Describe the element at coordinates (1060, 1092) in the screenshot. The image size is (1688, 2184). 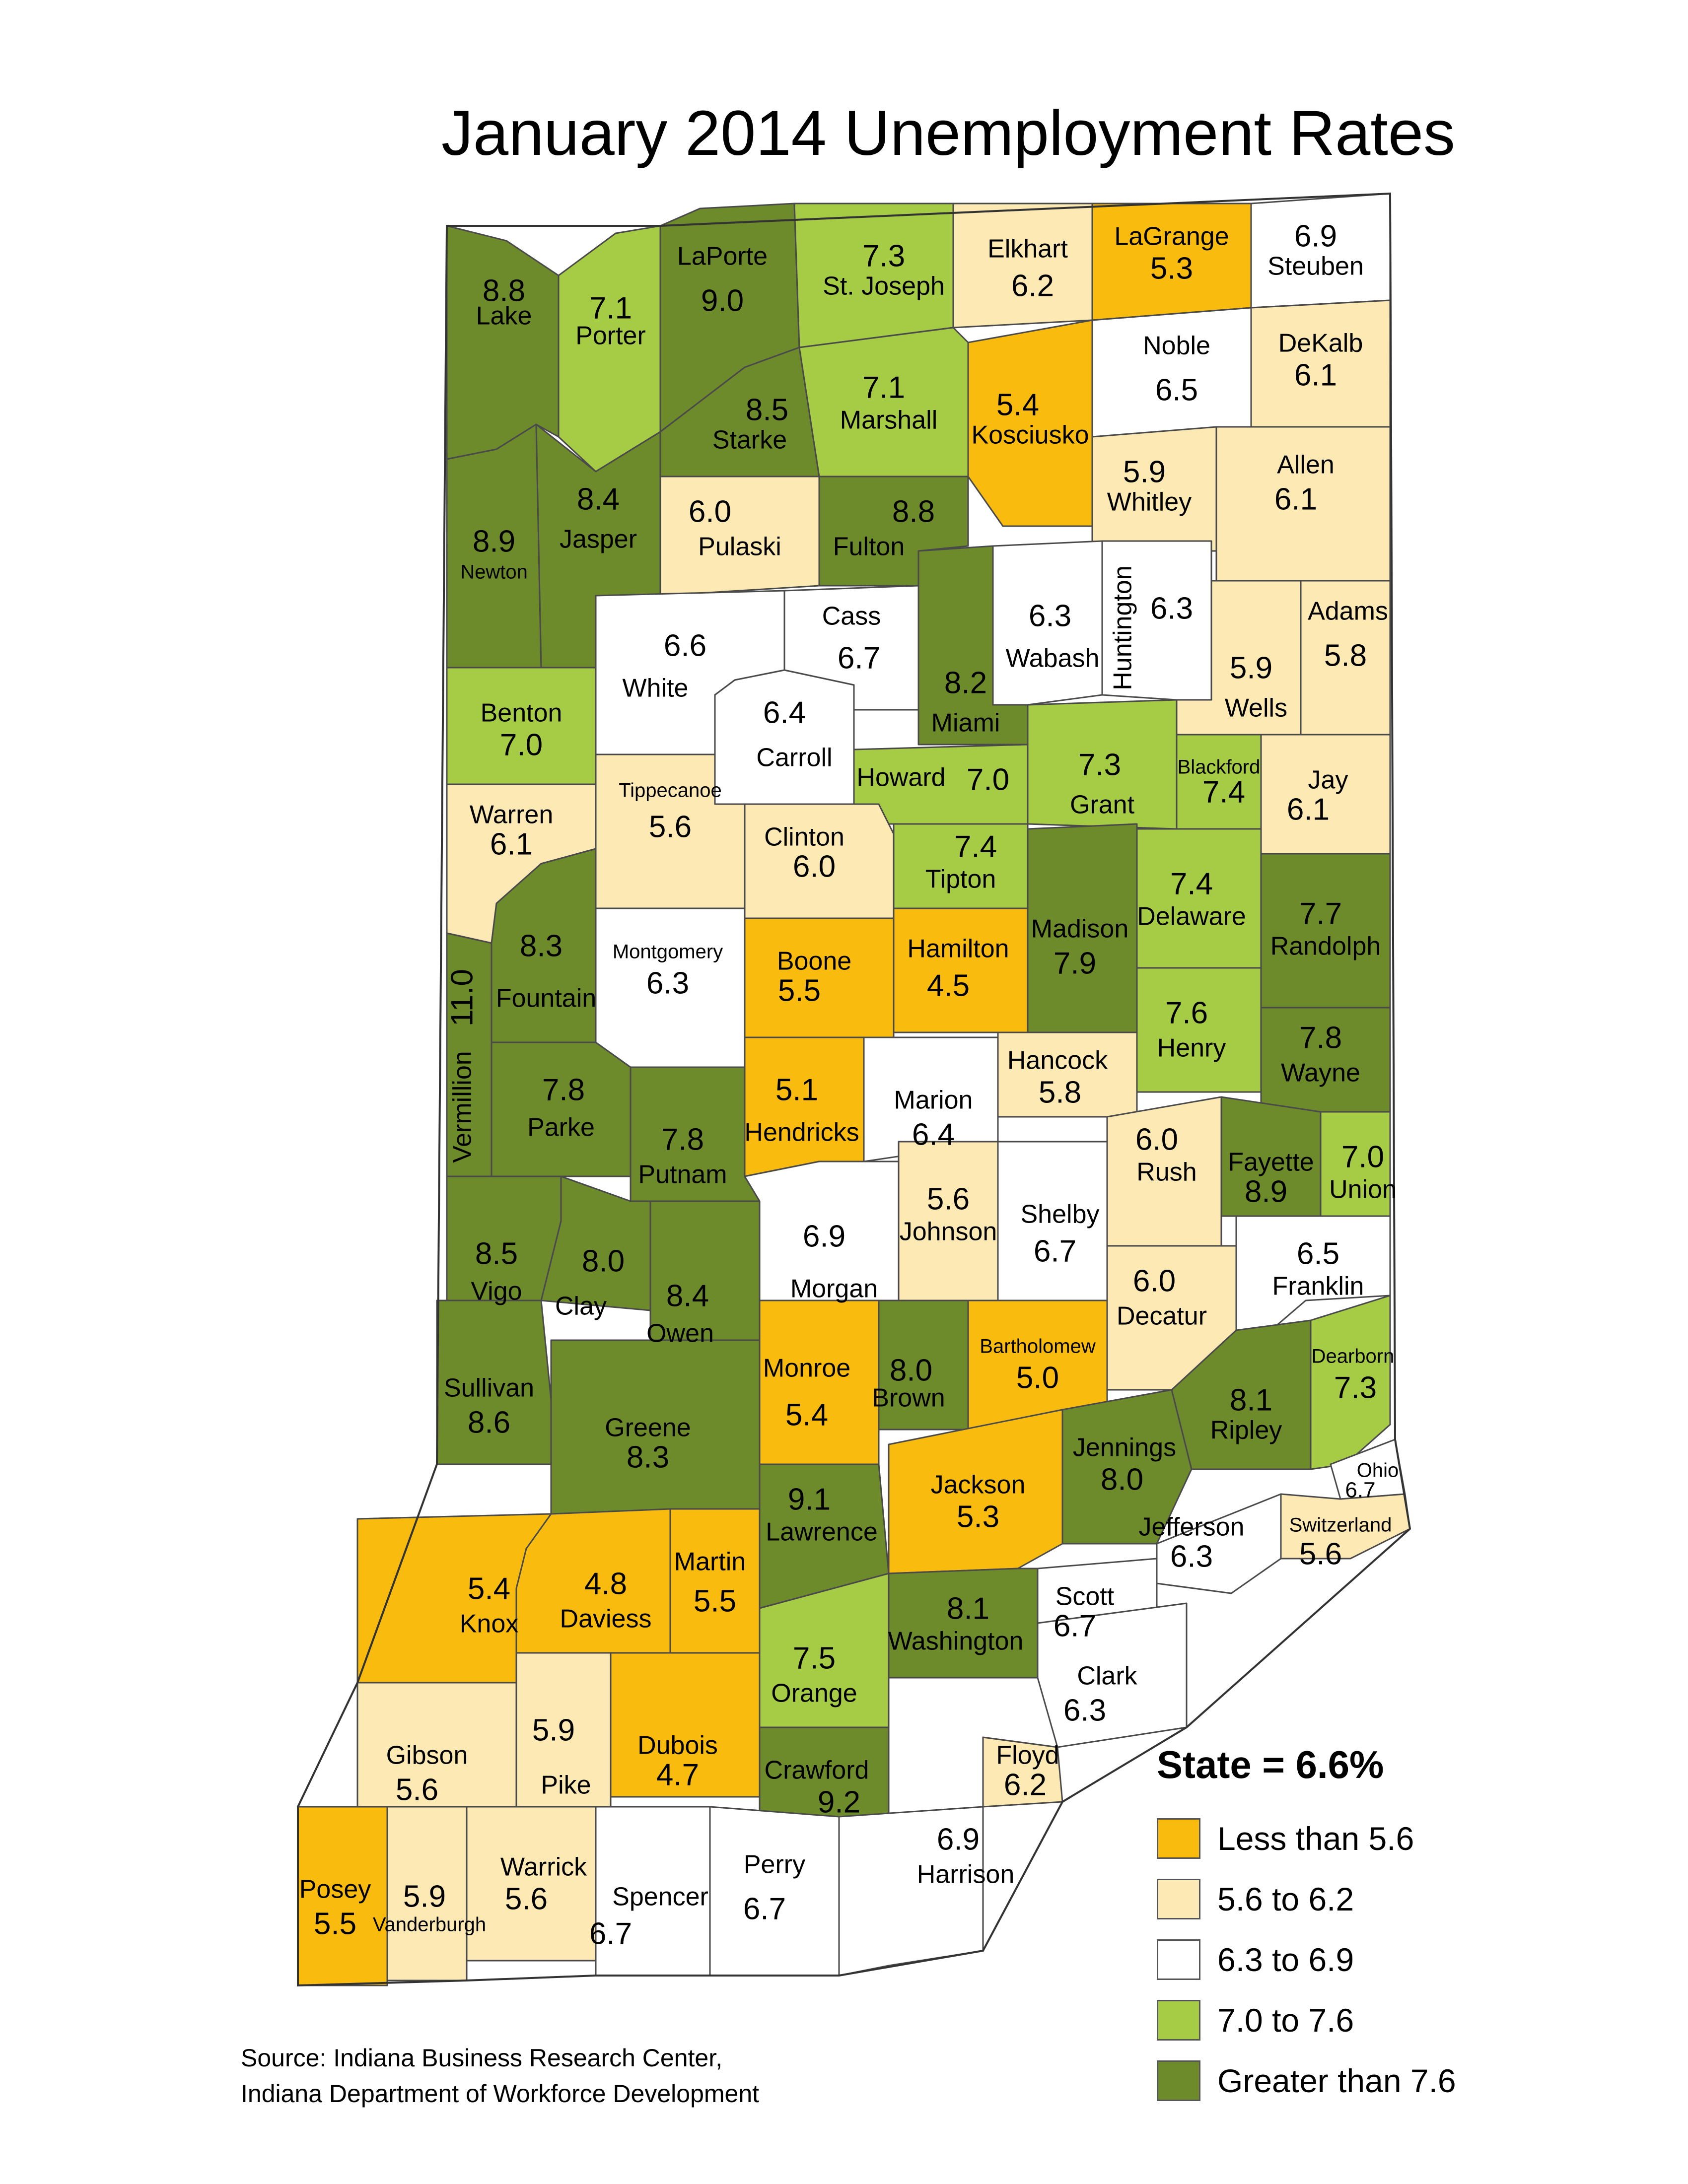
I see `county-rate-label: 5.8` at that location.